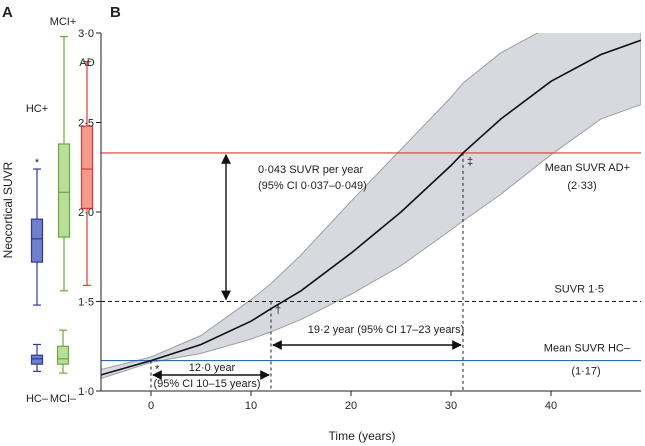  What do you see at coordinates (451, 406) in the screenshot?
I see `x-tick-label-3: 30` at bounding box center [451, 406].